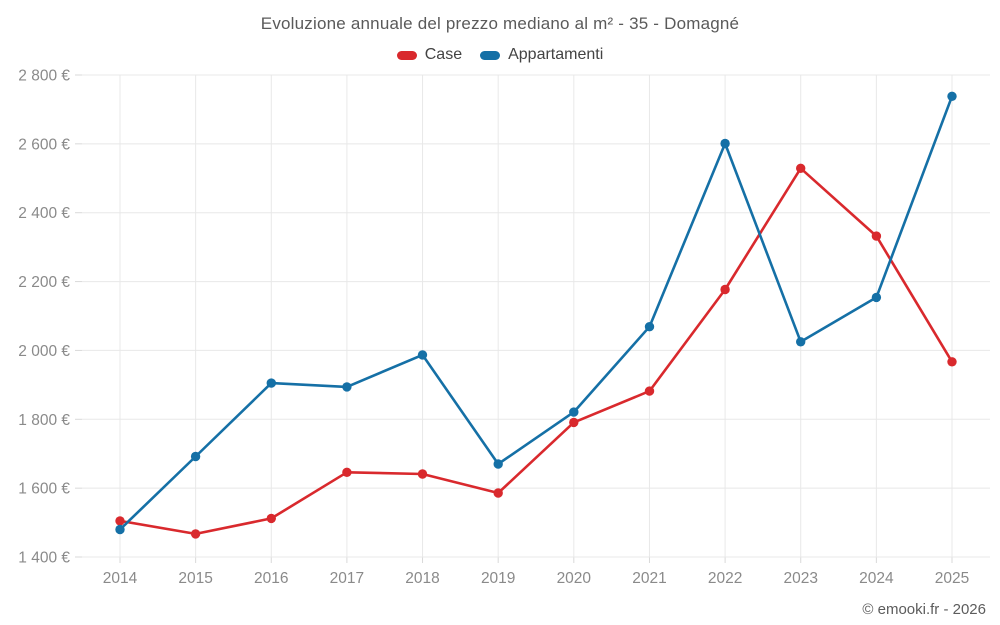  I want to click on data-point-appartamenti-2020, so click(574, 412).